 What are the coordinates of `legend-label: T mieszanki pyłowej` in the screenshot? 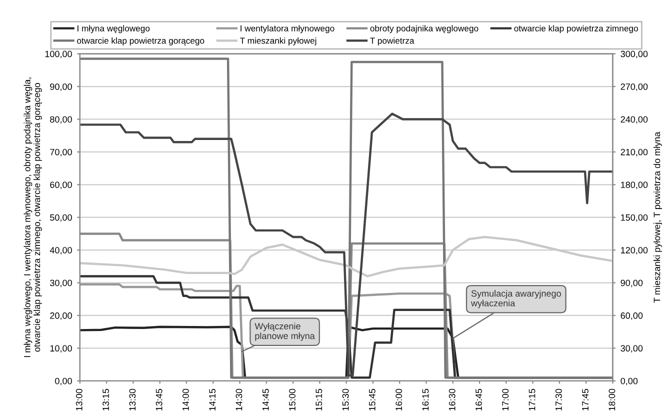 It's located at (278, 41).